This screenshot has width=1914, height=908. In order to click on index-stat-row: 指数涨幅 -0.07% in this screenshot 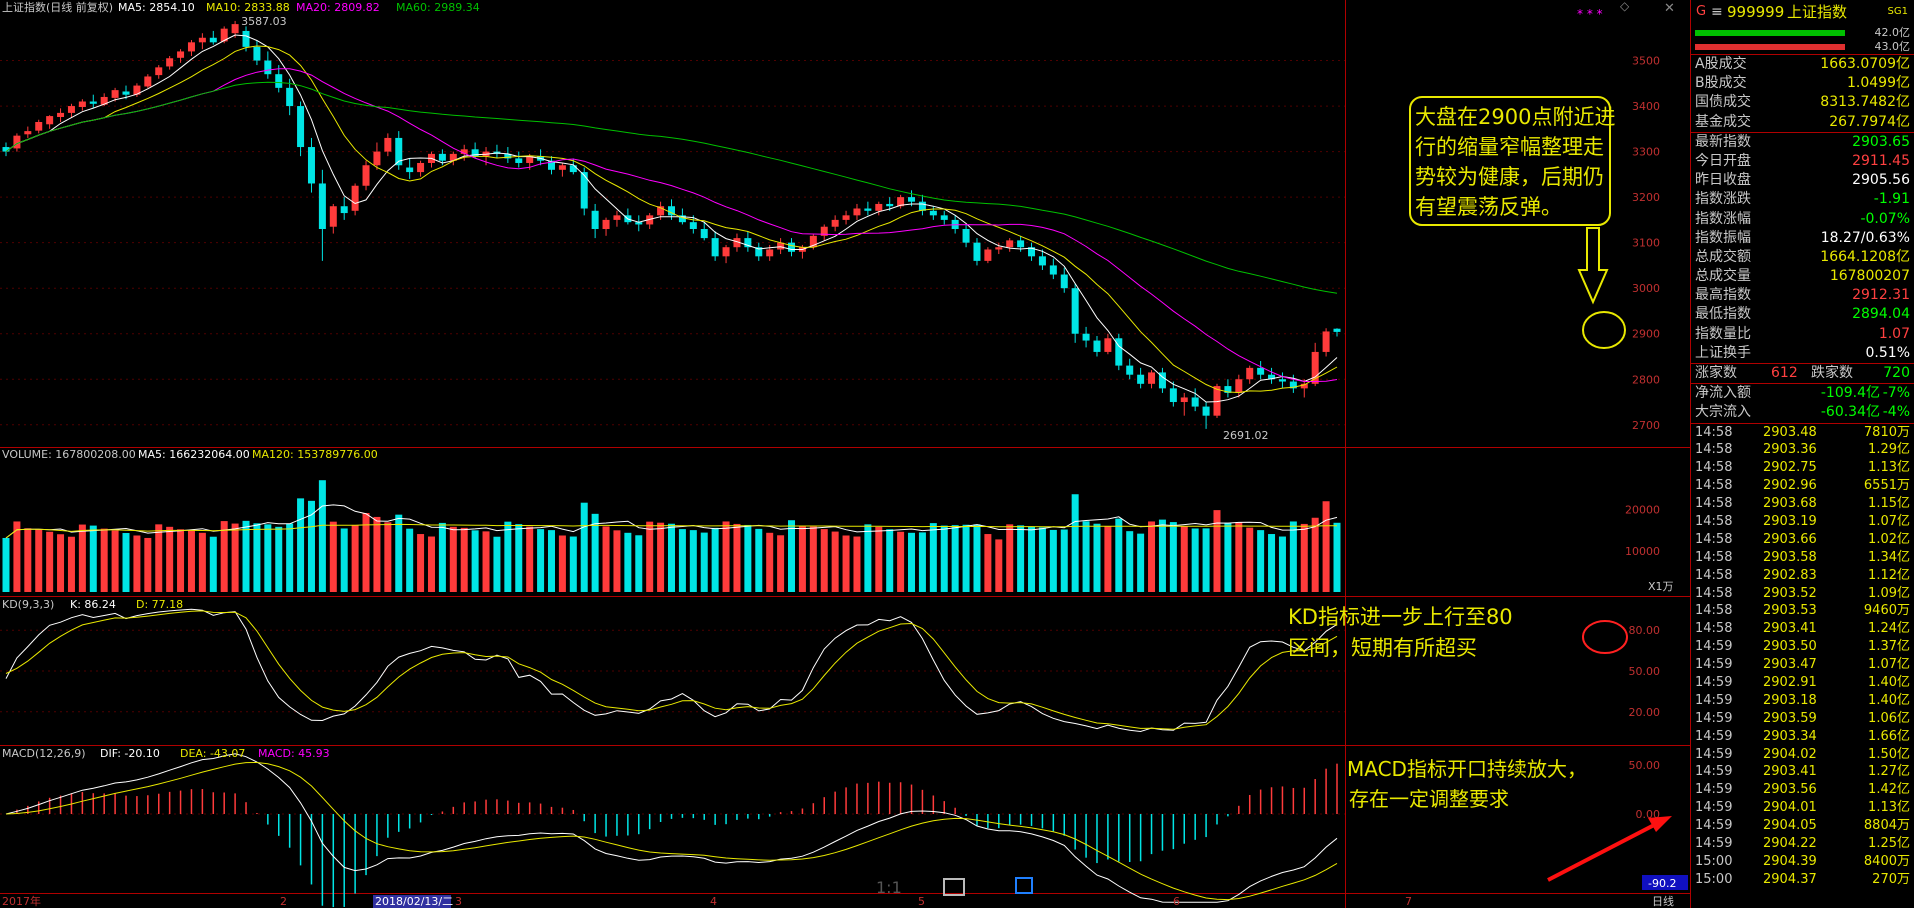, I will do `click(1802, 219)`.